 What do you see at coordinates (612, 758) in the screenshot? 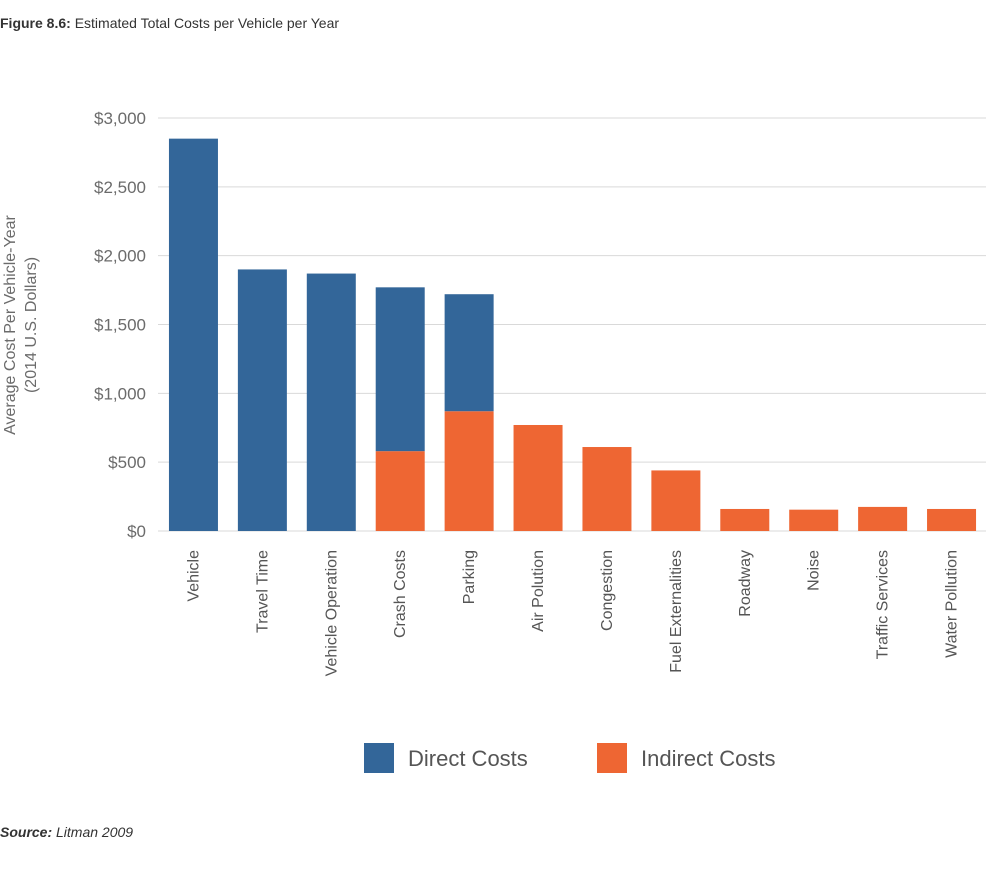
I see `legend-swatch-indirect` at bounding box center [612, 758].